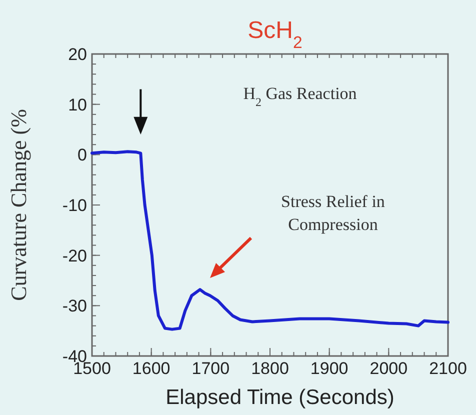 The height and width of the screenshot is (415, 476). What do you see at coordinates (333, 213) in the screenshot?
I see `annotation: Stress Relief in Compression` at bounding box center [333, 213].